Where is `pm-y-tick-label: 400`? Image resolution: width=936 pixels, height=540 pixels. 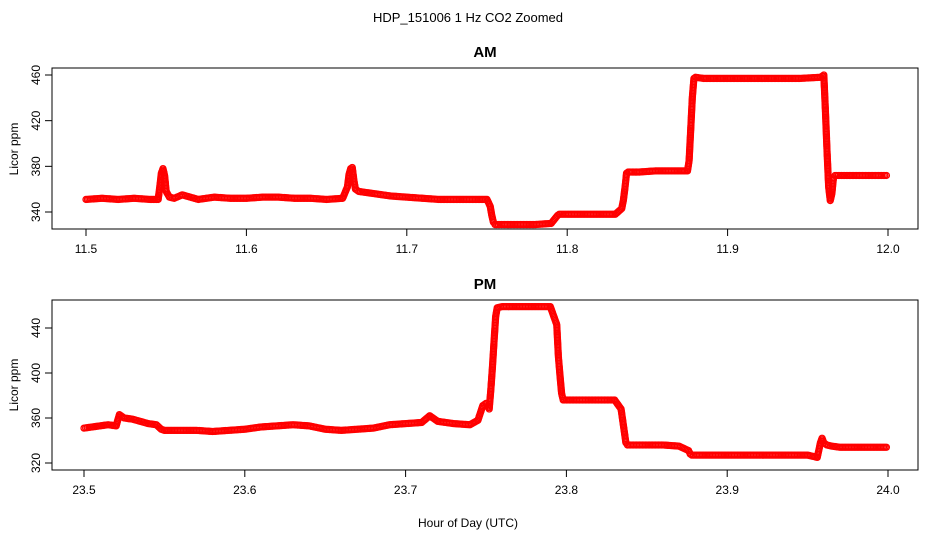
pm-y-tick-label: 400 is located at coordinates (36, 373).